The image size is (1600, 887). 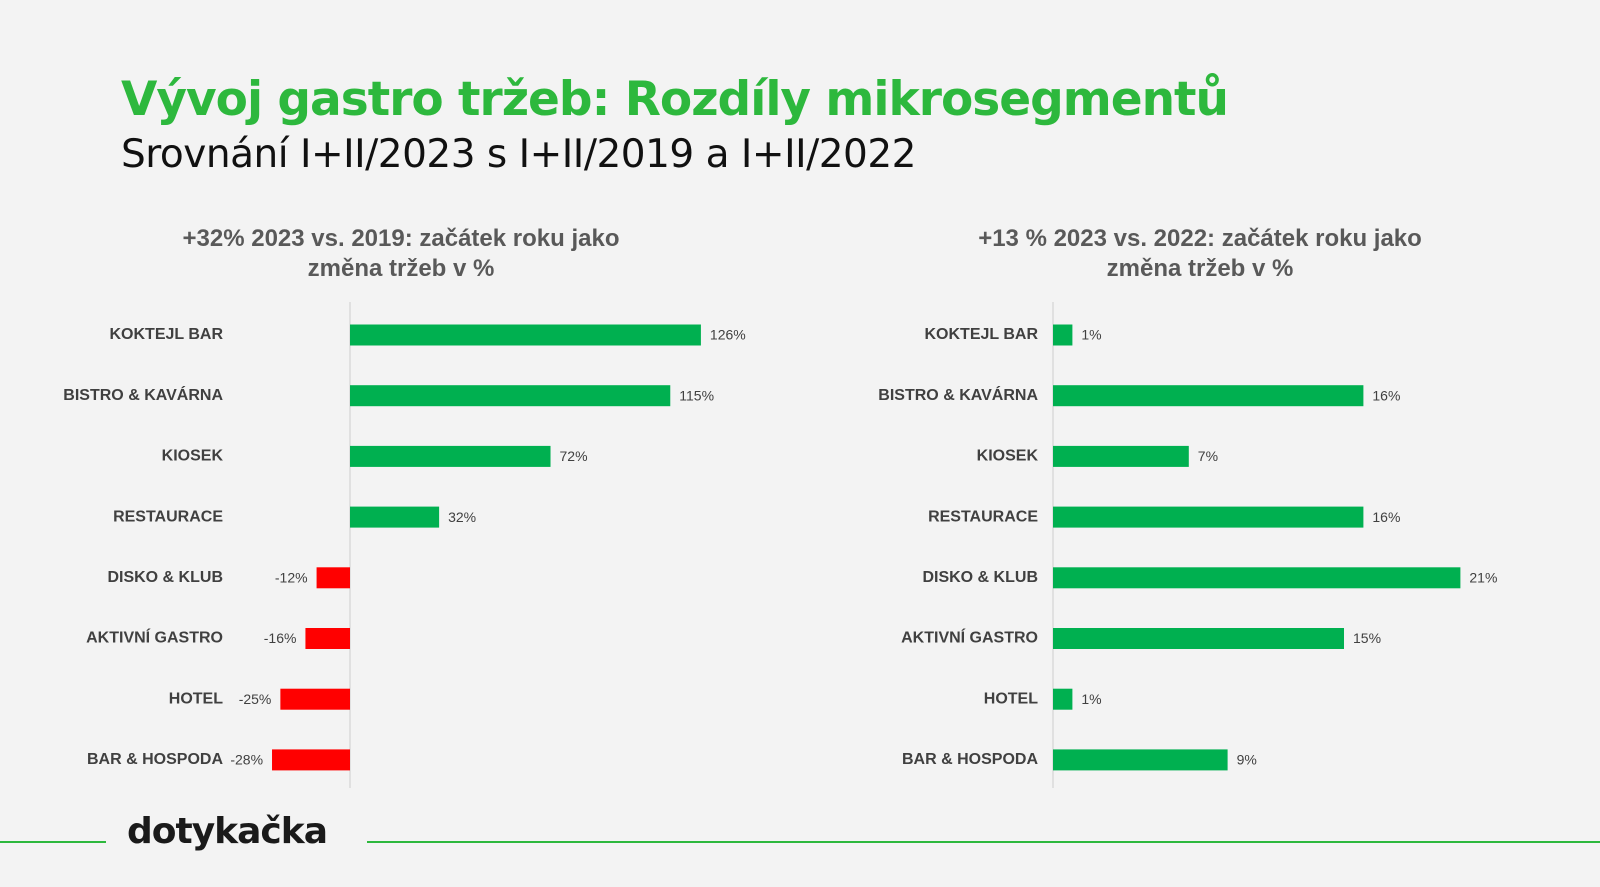 What do you see at coordinates (958, 394) in the screenshot?
I see `chart-right-category-label: BISTRO & KAVÁRNA` at bounding box center [958, 394].